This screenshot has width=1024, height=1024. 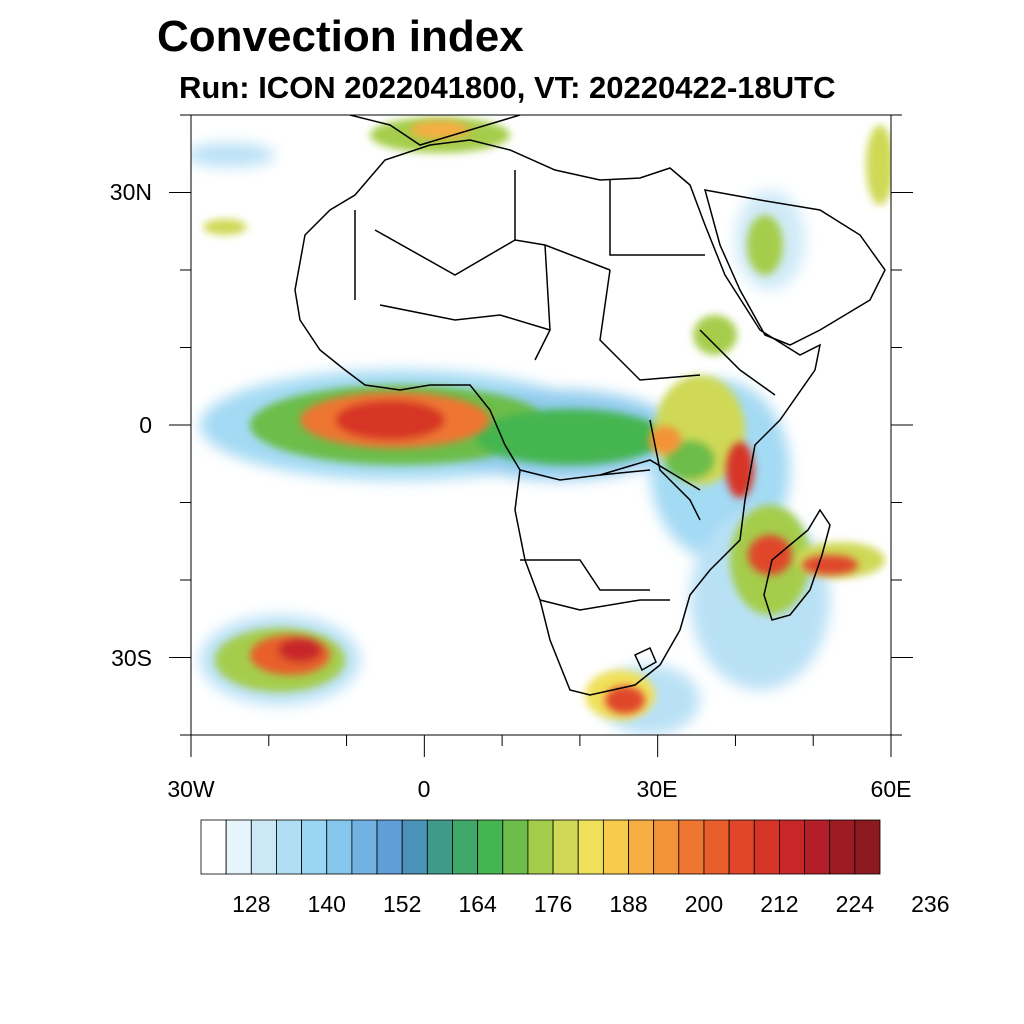 What do you see at coordinates (740, 470) in the screenshot?
I see `field-core-east-coast` at bounding box center [740, 470].